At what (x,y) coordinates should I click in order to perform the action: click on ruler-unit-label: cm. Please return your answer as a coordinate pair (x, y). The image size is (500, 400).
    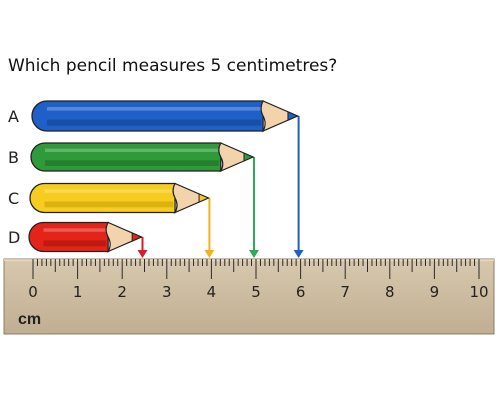
    Looking at the image, I should click on (29, 319).